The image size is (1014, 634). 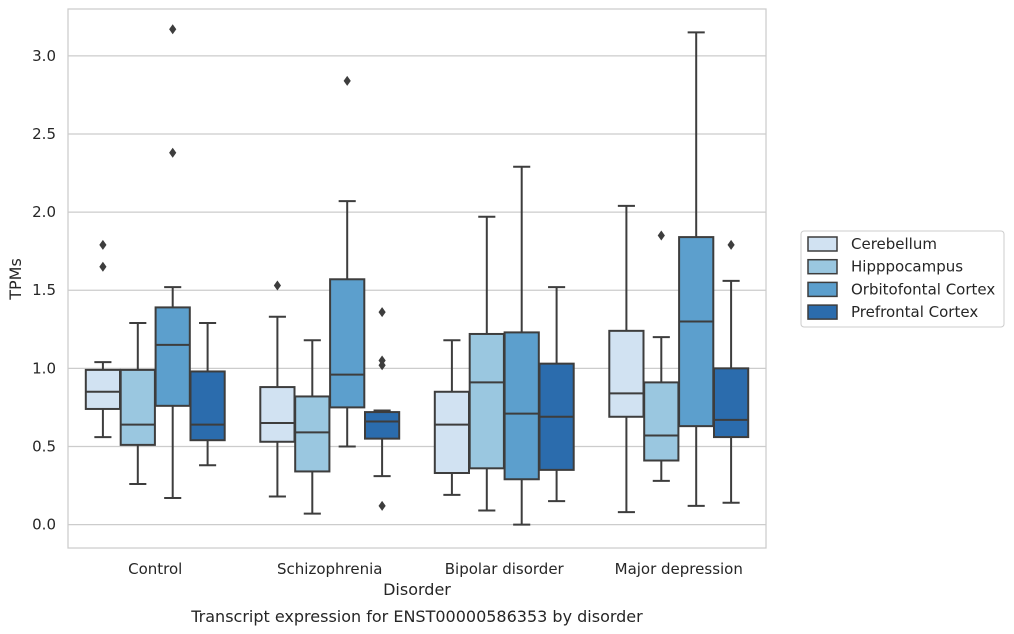 I want to click on legend-label: Orbitofontal Cortex, so click(x=923, y=289).